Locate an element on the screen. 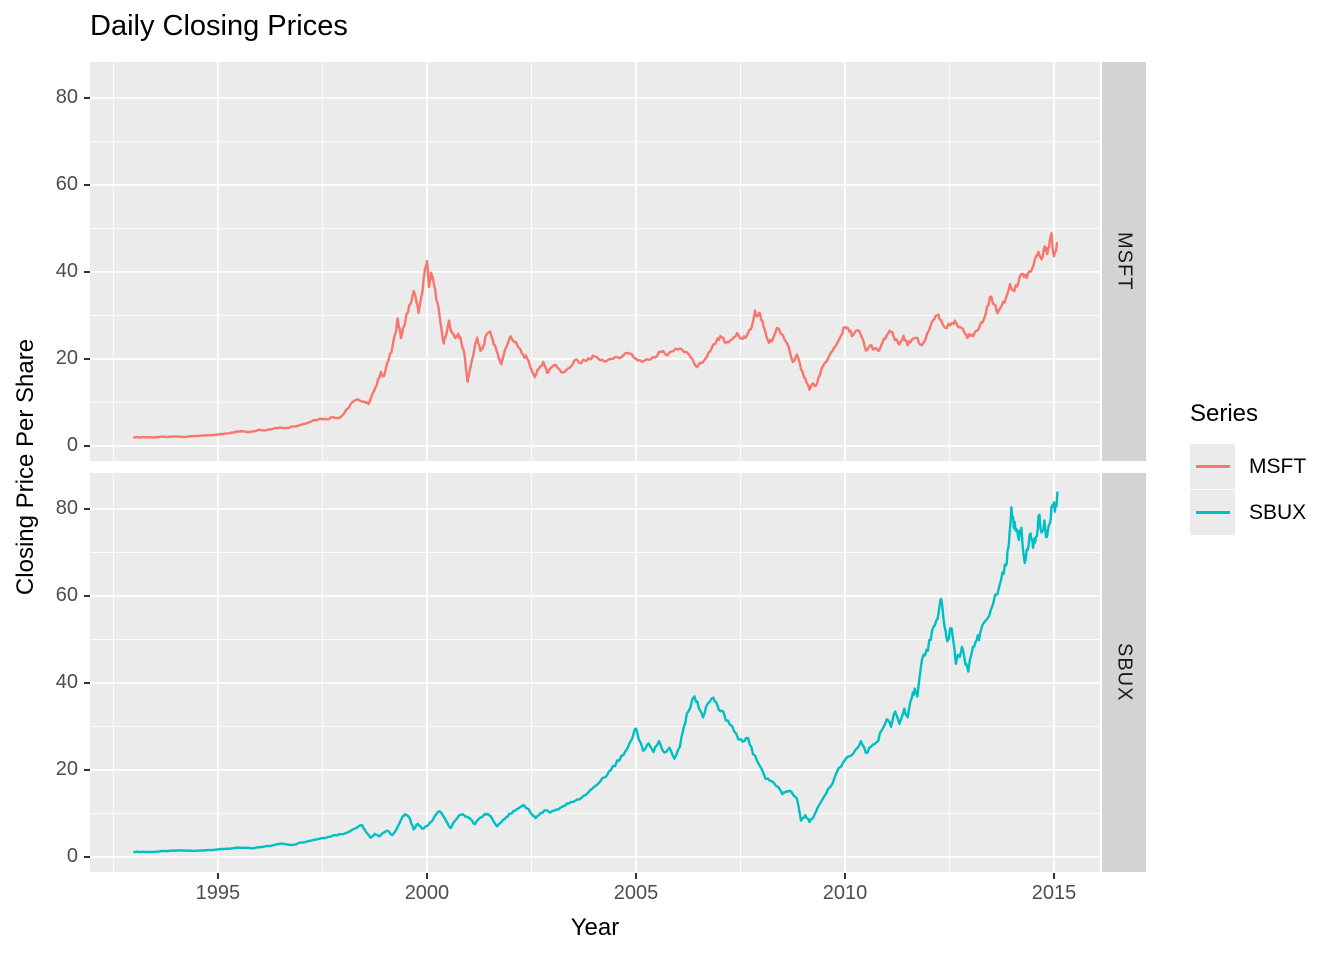 Image resolution: width=1344 pixels, height=960 pixels. x-axis-title: Year is located at coordinates (595, 927).